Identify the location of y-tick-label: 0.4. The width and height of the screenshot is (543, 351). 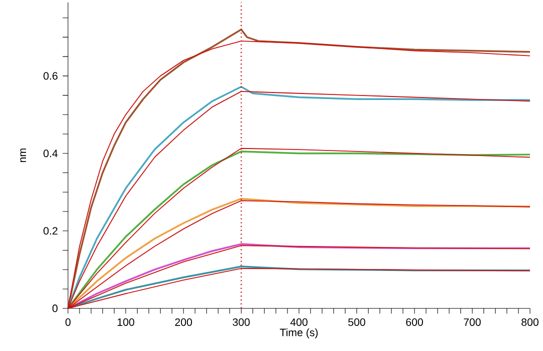
(51, 154).